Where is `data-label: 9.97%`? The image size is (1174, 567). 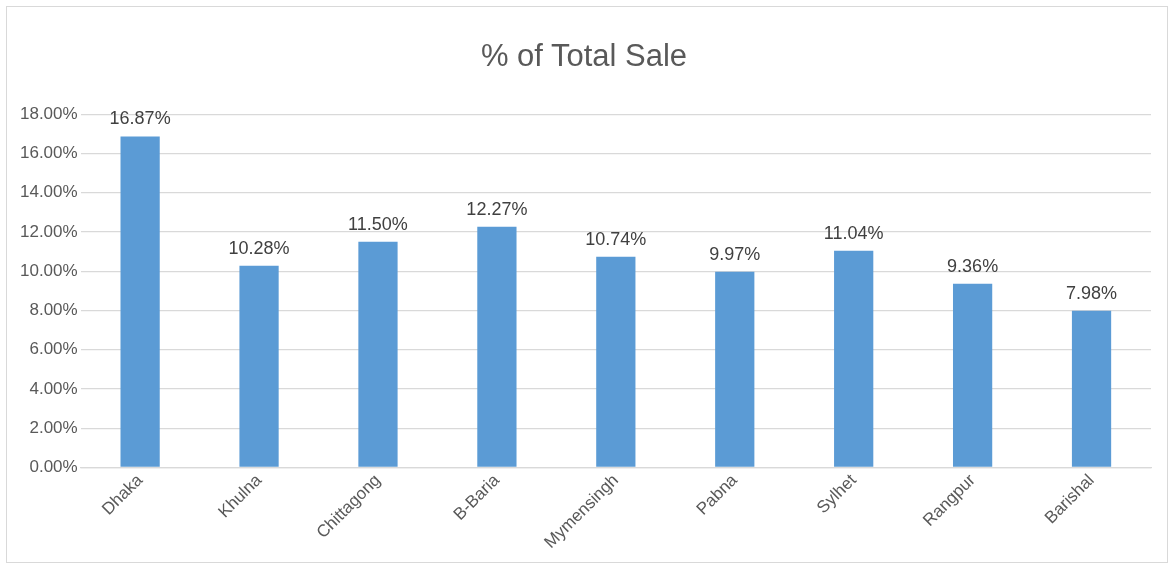 data-label: 9.97% is located at coordinates (735, 253).